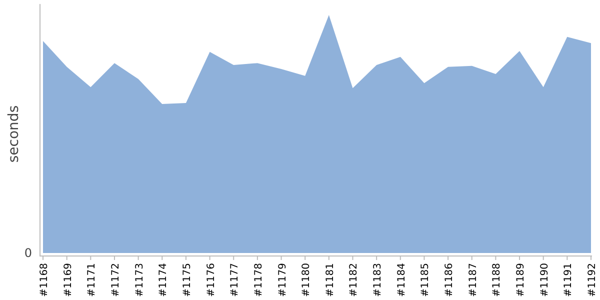 The width and height of the screenshot is (600, 300). What do you see at coordinates (92, 280) in the screenshot?
I see `x-tick-label: #1171` at bounding box center [92, 280].